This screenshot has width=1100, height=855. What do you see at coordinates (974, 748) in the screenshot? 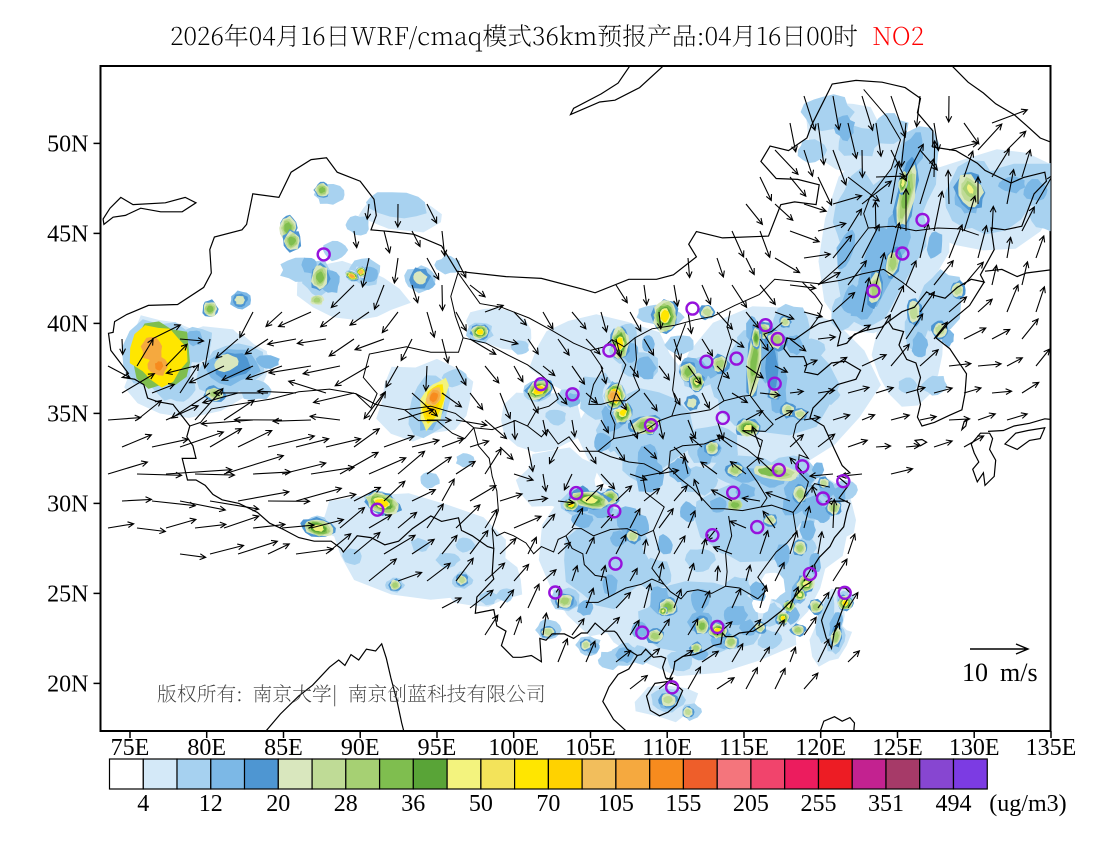
I see `svg-text: 130E` at bounding box center [974, 748].